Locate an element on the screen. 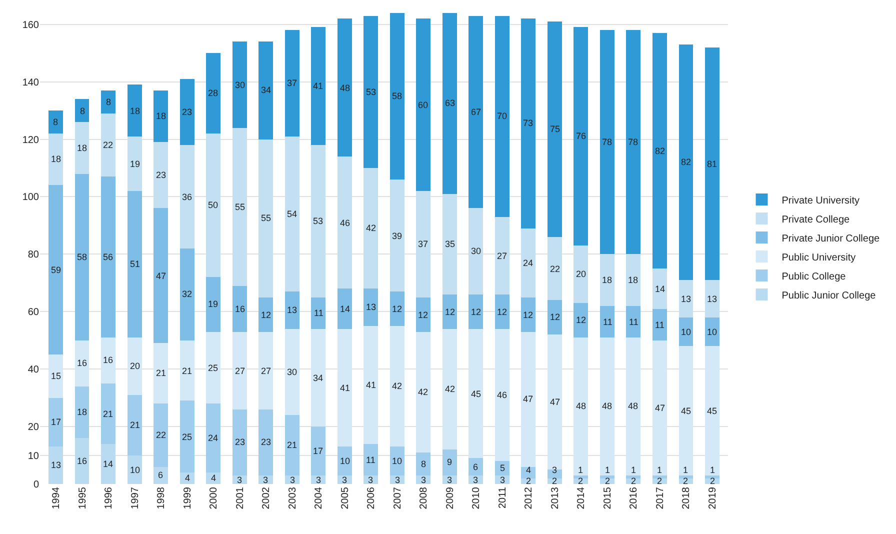 This screenshot has width=896, height=534. data-label: 78 is located at coordinates (633, 142).